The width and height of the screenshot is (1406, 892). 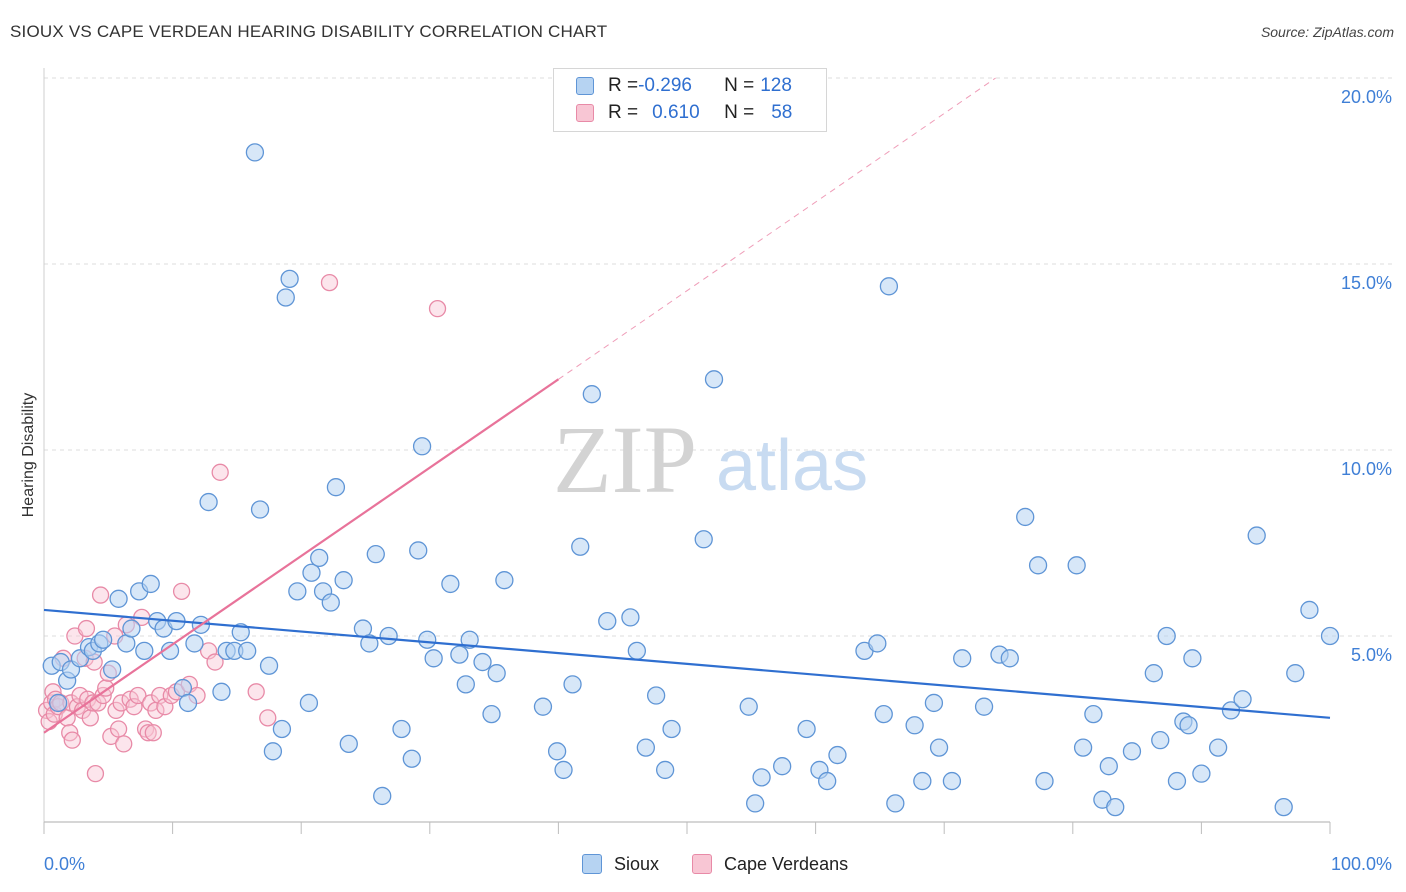 What do you see at coordinates (301, 556) in the screenshot?
I see `cape-verdeans-trend-line` at bounding box center [301, 556].